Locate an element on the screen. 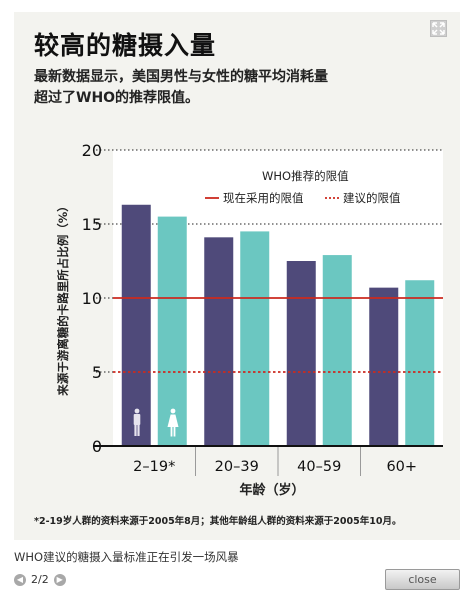 The image size is (475, 601). chart-subtitle-line-1: 最新数据显示，美国男性与女性的糖平均消耗量 is located at coordinates (181, 77).